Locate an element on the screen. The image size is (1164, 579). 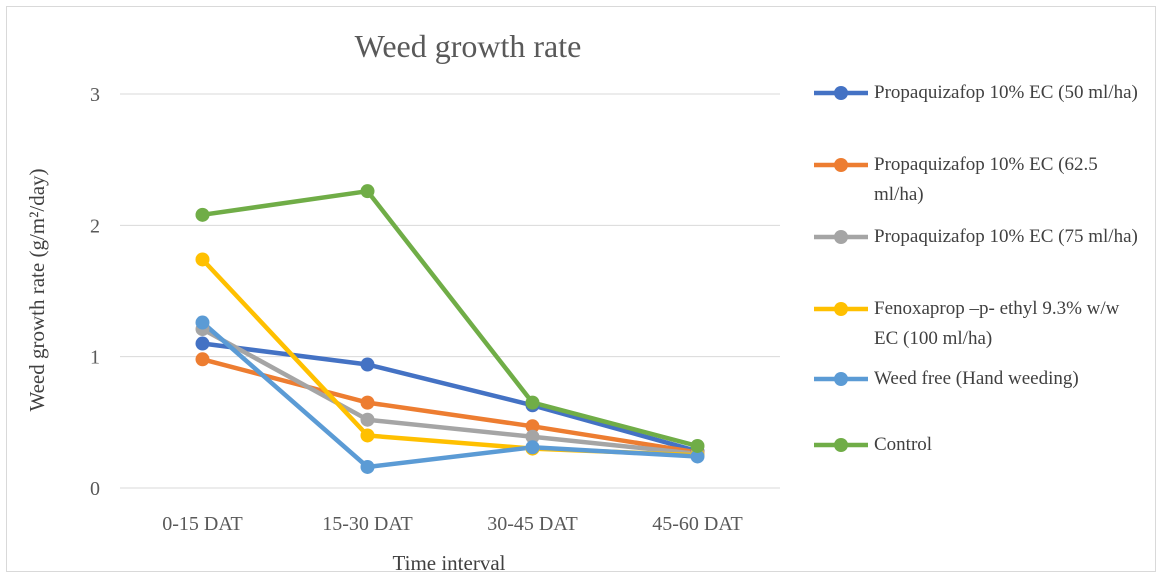
x-axis-label: Time interval is located at coordinates (449, 563).